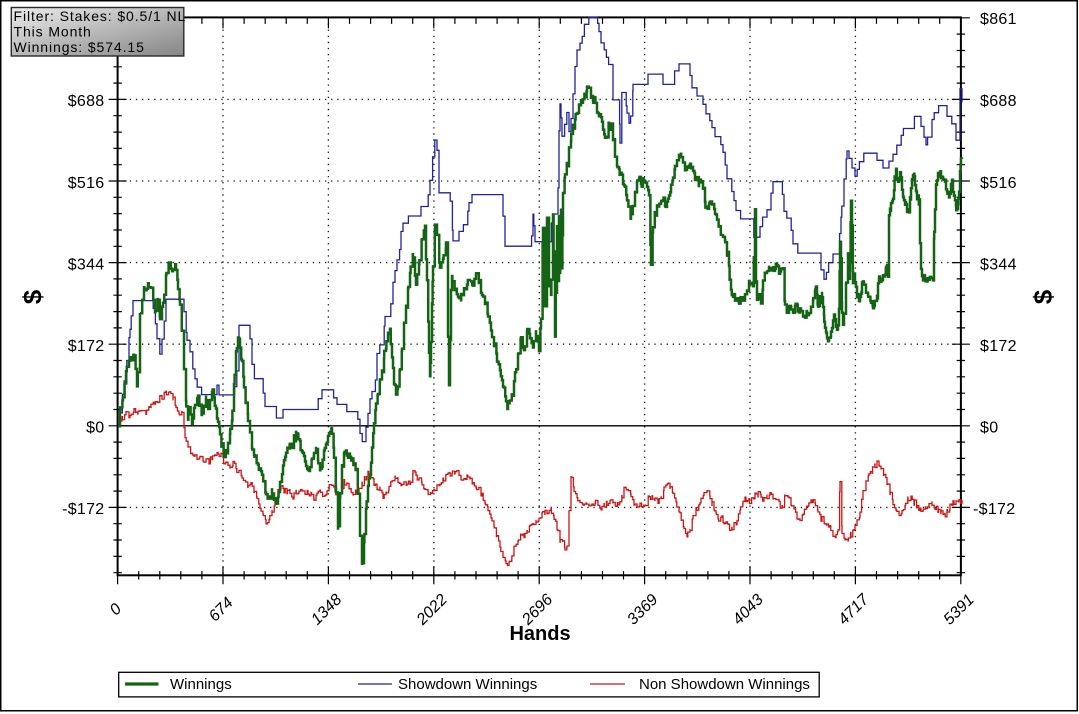 This screenshot has height=714, width=1079. Describe the element at coordinates (53, 31) in the screenshot. I see `svg-text: This Month` at that location.